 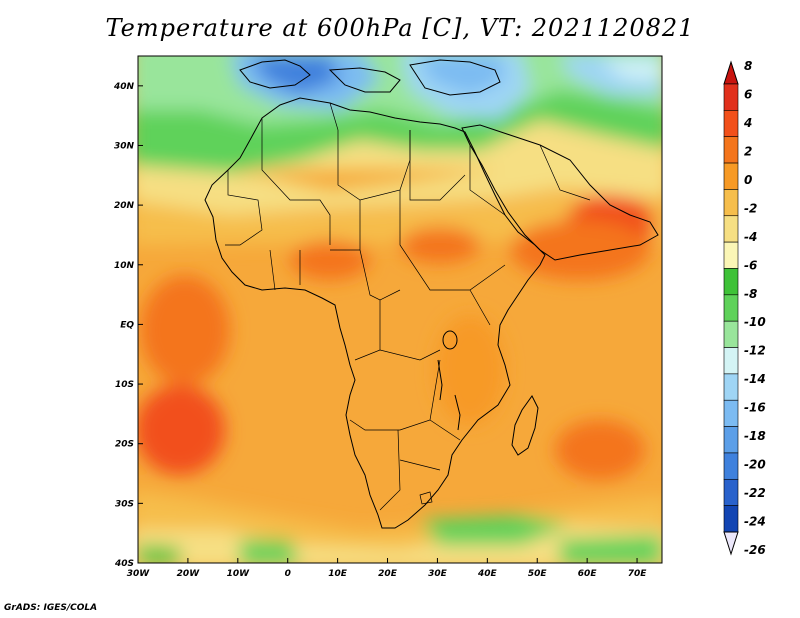 What do you see at coordinates (124, 146) in the screenshot?
I see `lat-tick-label: 30N` at bounding box center [124, 146].